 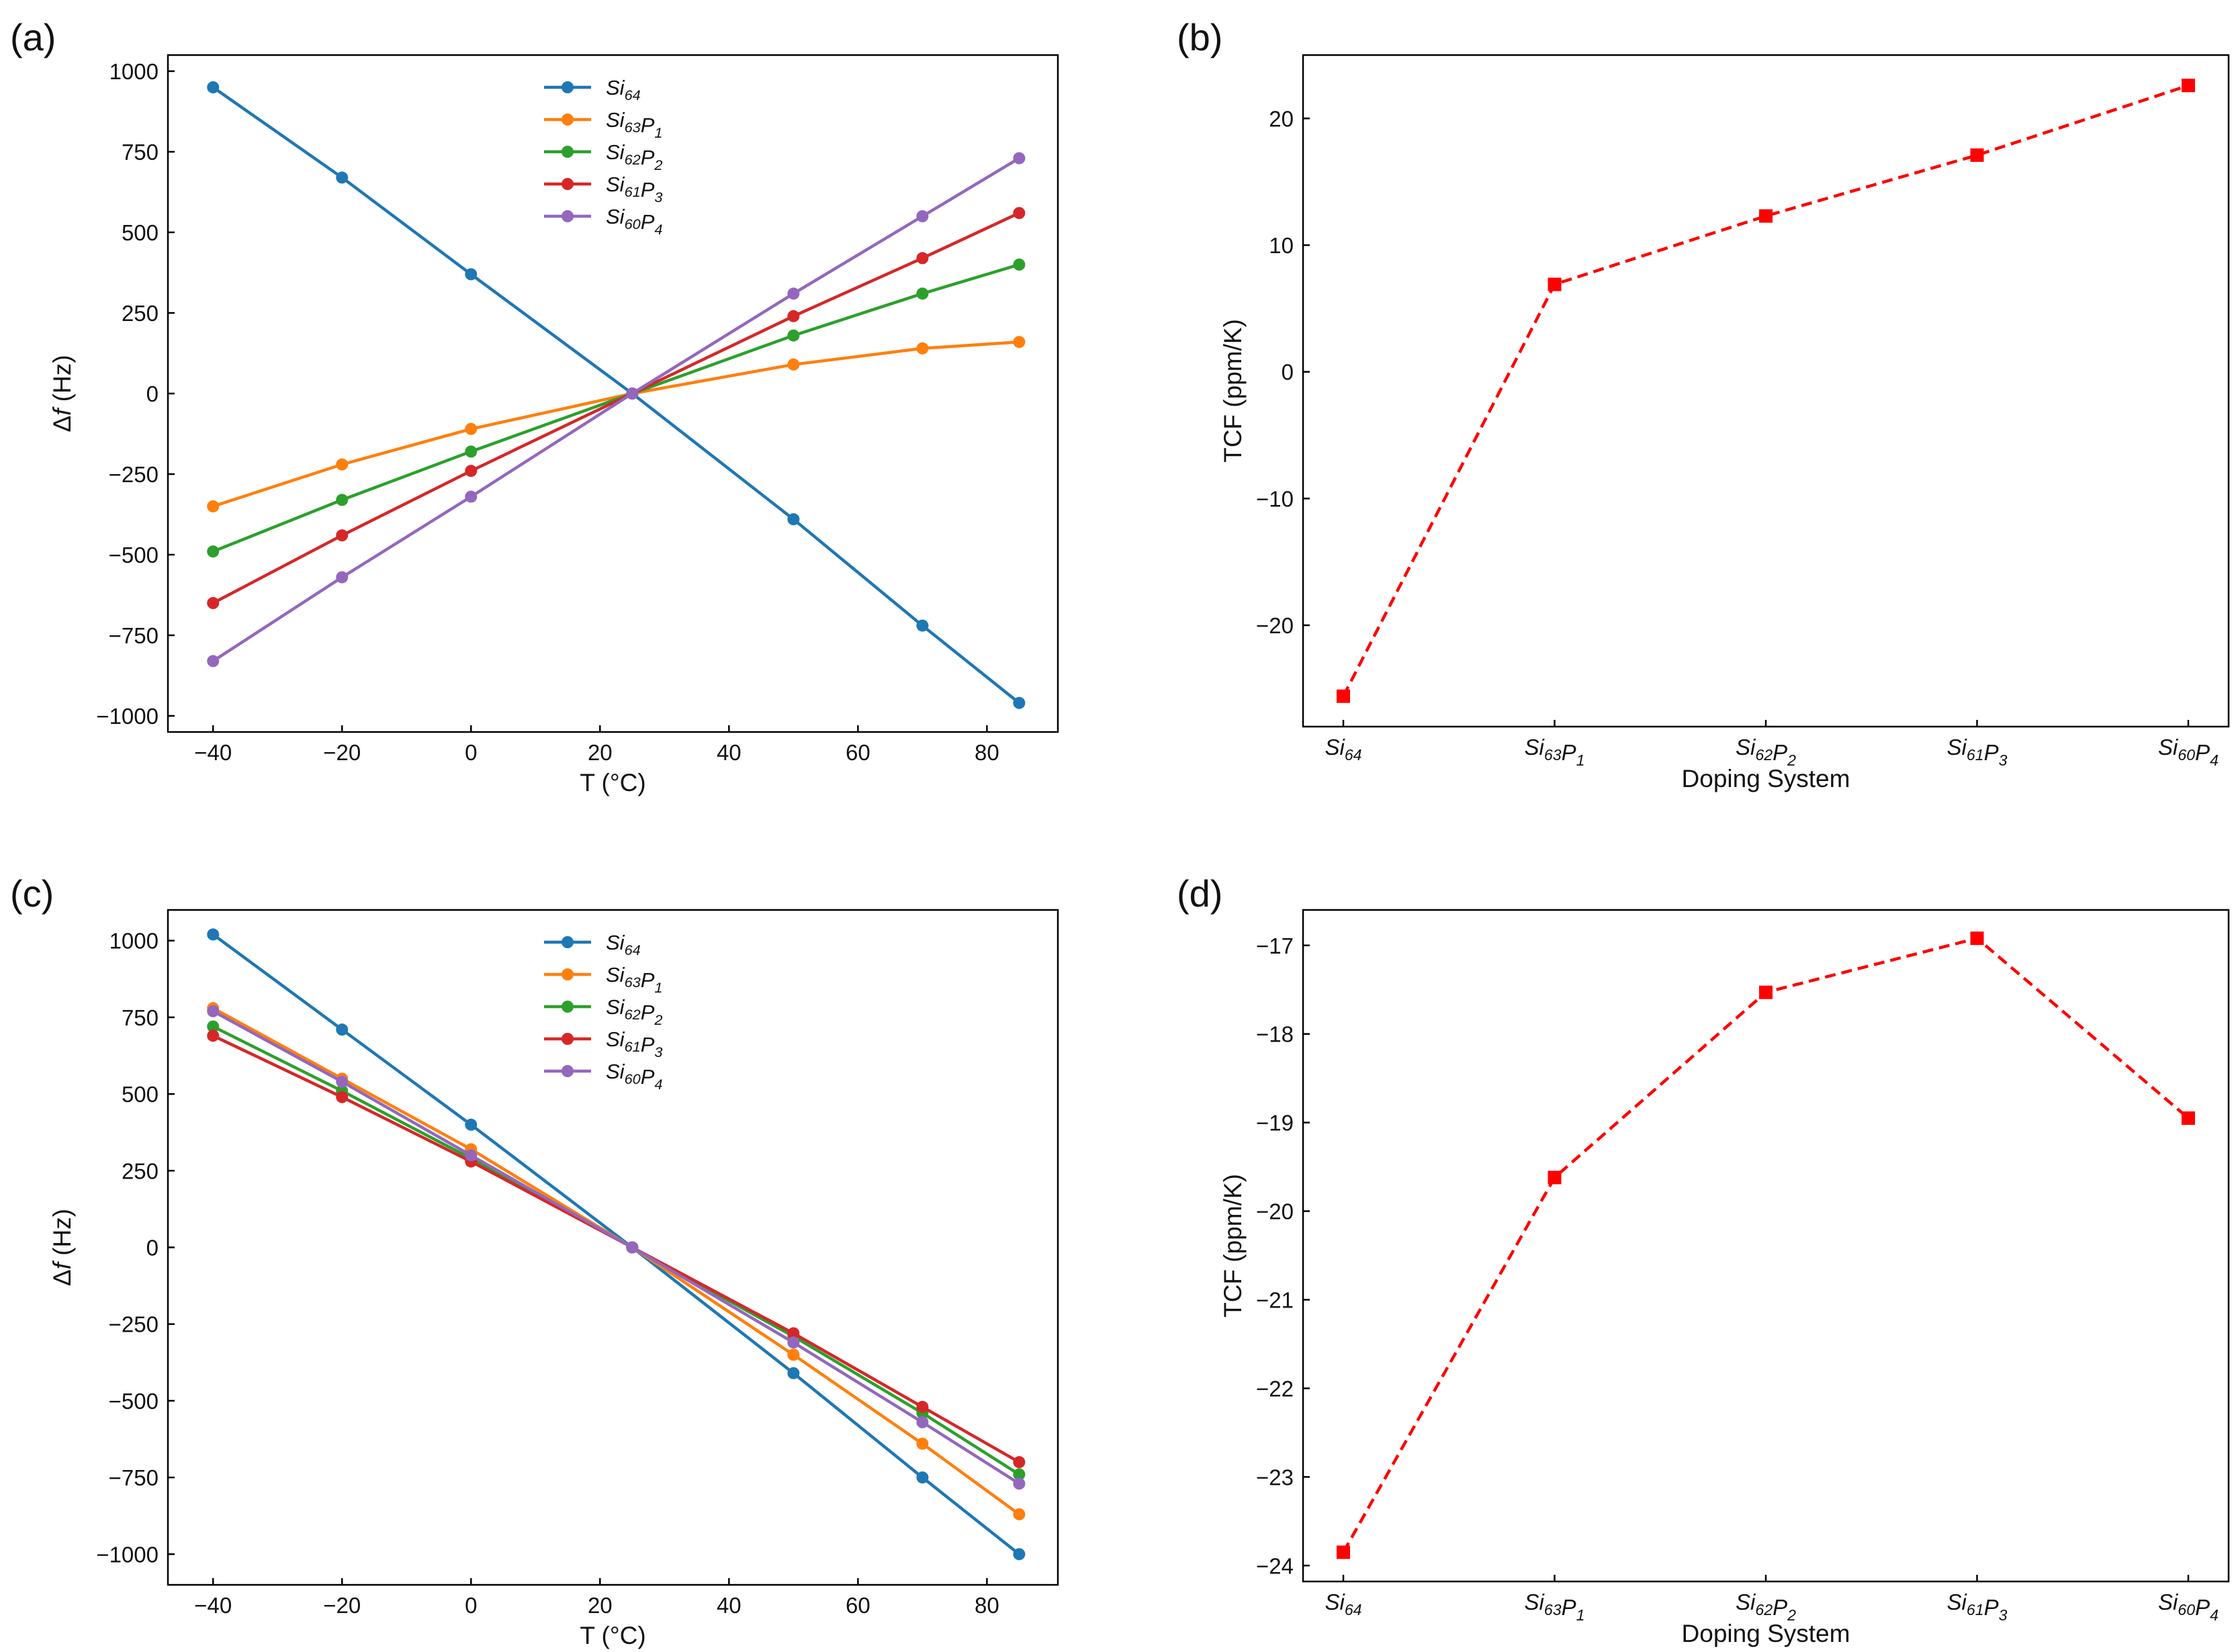 What do you see at coordinates (1766, 752) in the screenshot?
I see `x-tick-label-Si62P2: Si62P2` at bounding box center [1766, 752].